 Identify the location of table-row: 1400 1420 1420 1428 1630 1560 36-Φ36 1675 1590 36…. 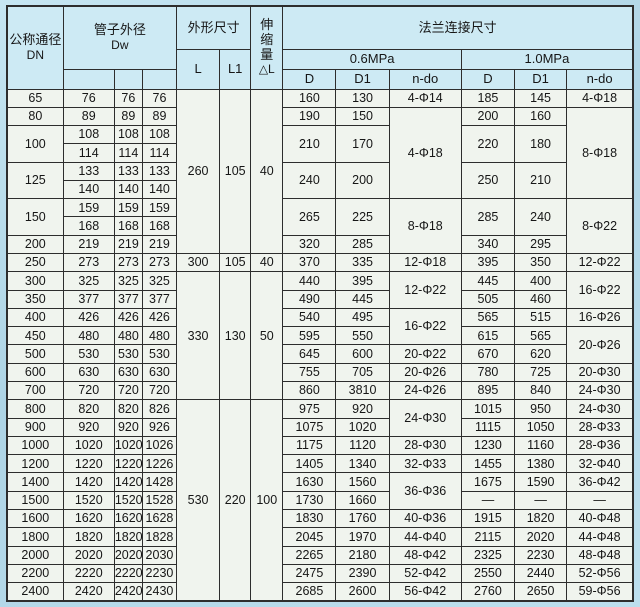
(320, 491).